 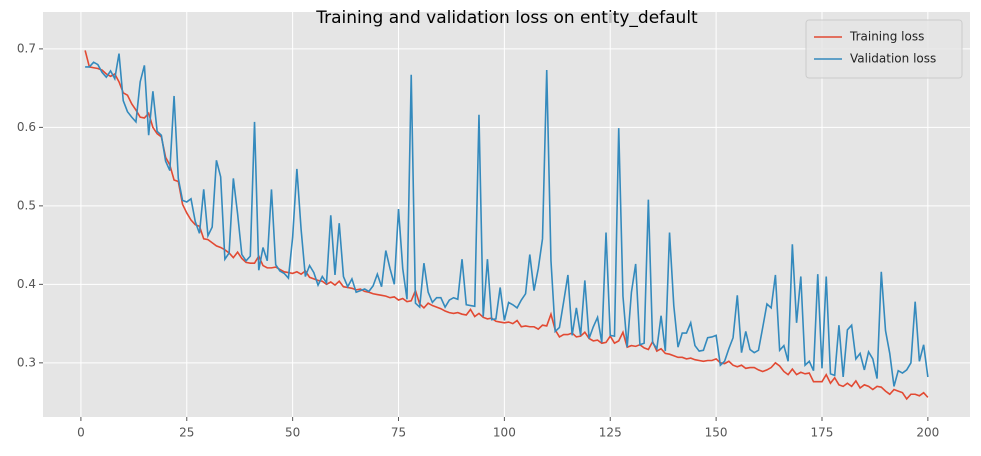 I want to click on x-tick-label: 50, so click(x=292, y=433).